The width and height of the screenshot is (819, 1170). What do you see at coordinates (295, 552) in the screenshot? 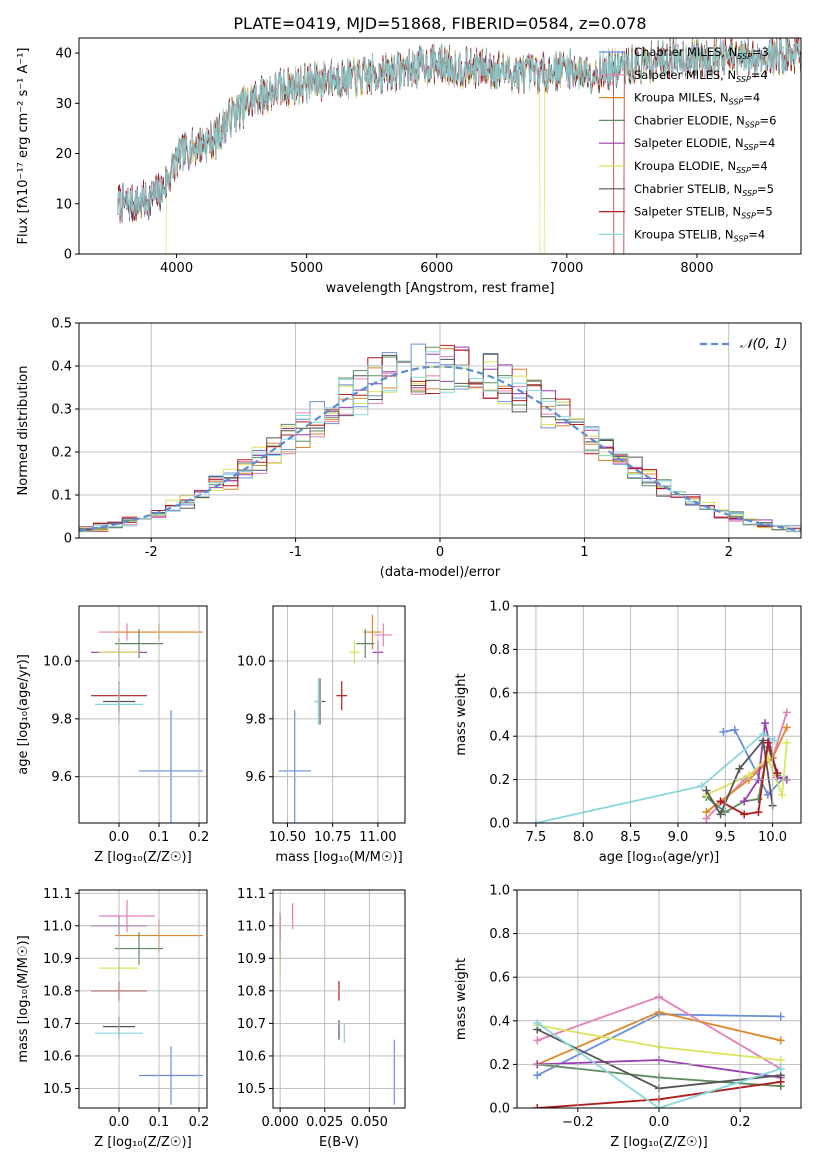
I see `x-tick-label: -1` at bounding box center [295, 552].